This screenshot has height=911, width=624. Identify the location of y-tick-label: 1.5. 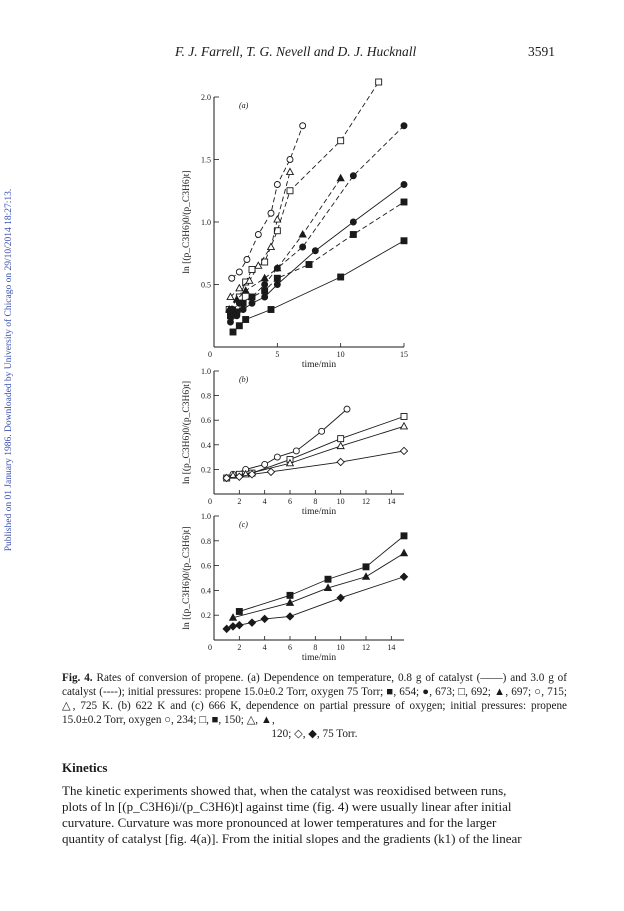
(206, 160).